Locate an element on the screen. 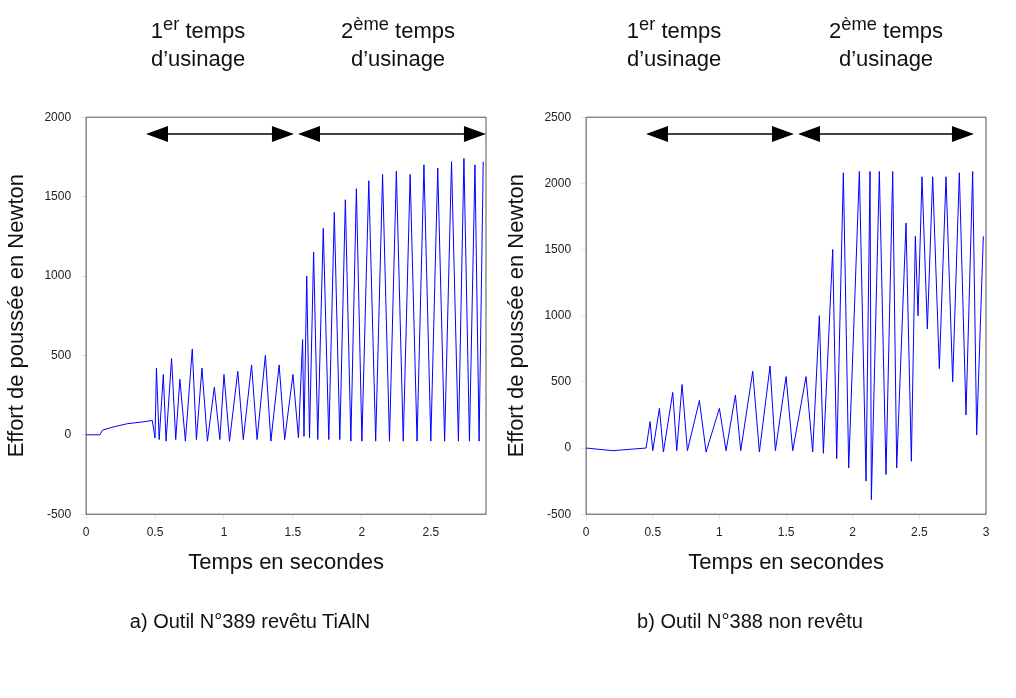 Image resolution: width=1016 pixels, height=698 pixels. y-tick-label: 2500 is located at coordinates (558, 116).